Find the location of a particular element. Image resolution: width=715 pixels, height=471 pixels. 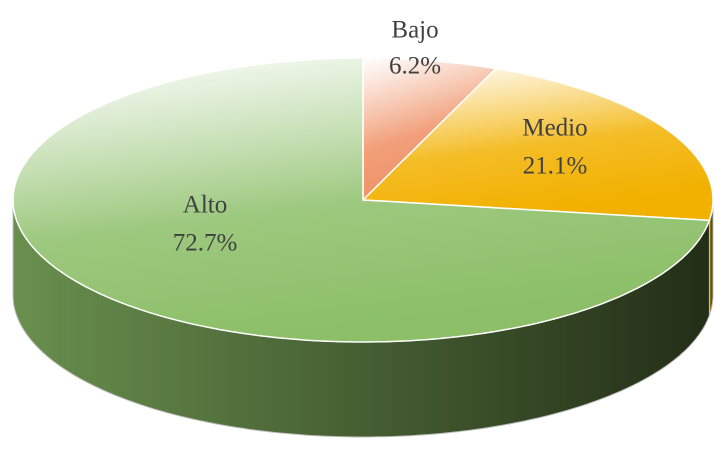

slice-label-value: 6.2% is located at coordinates (415, 66).